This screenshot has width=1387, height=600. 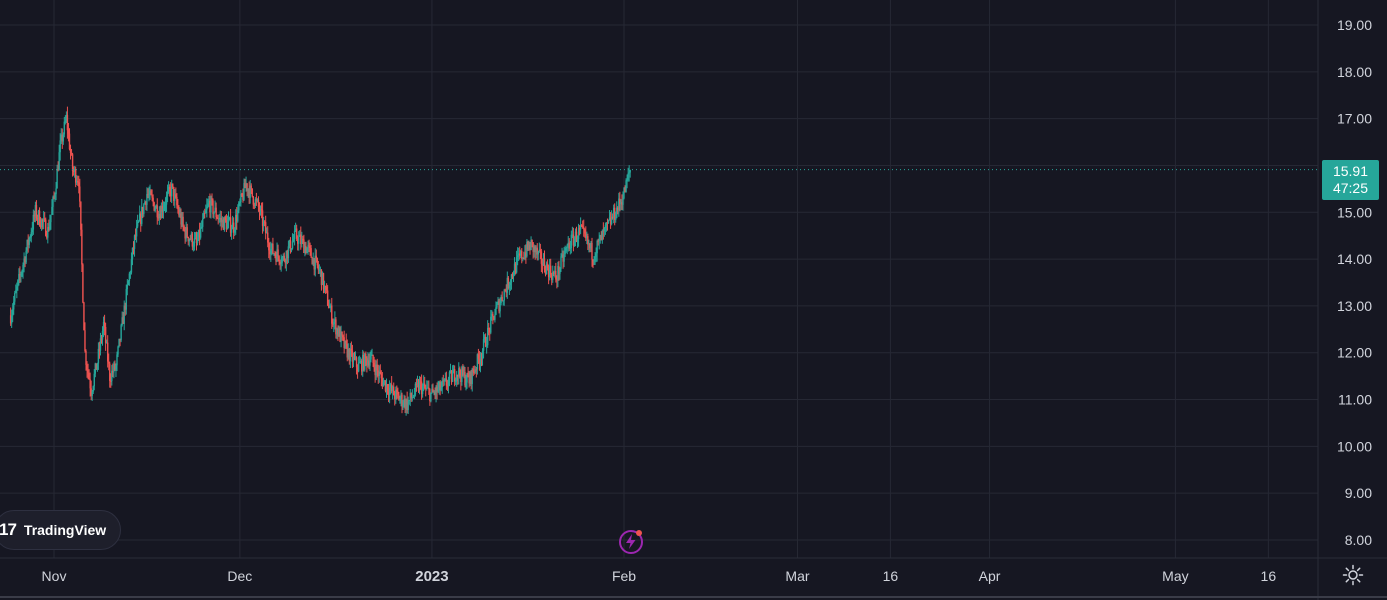 I want to click on y-tick-label: 17.00, so click(x=1354, y=119).